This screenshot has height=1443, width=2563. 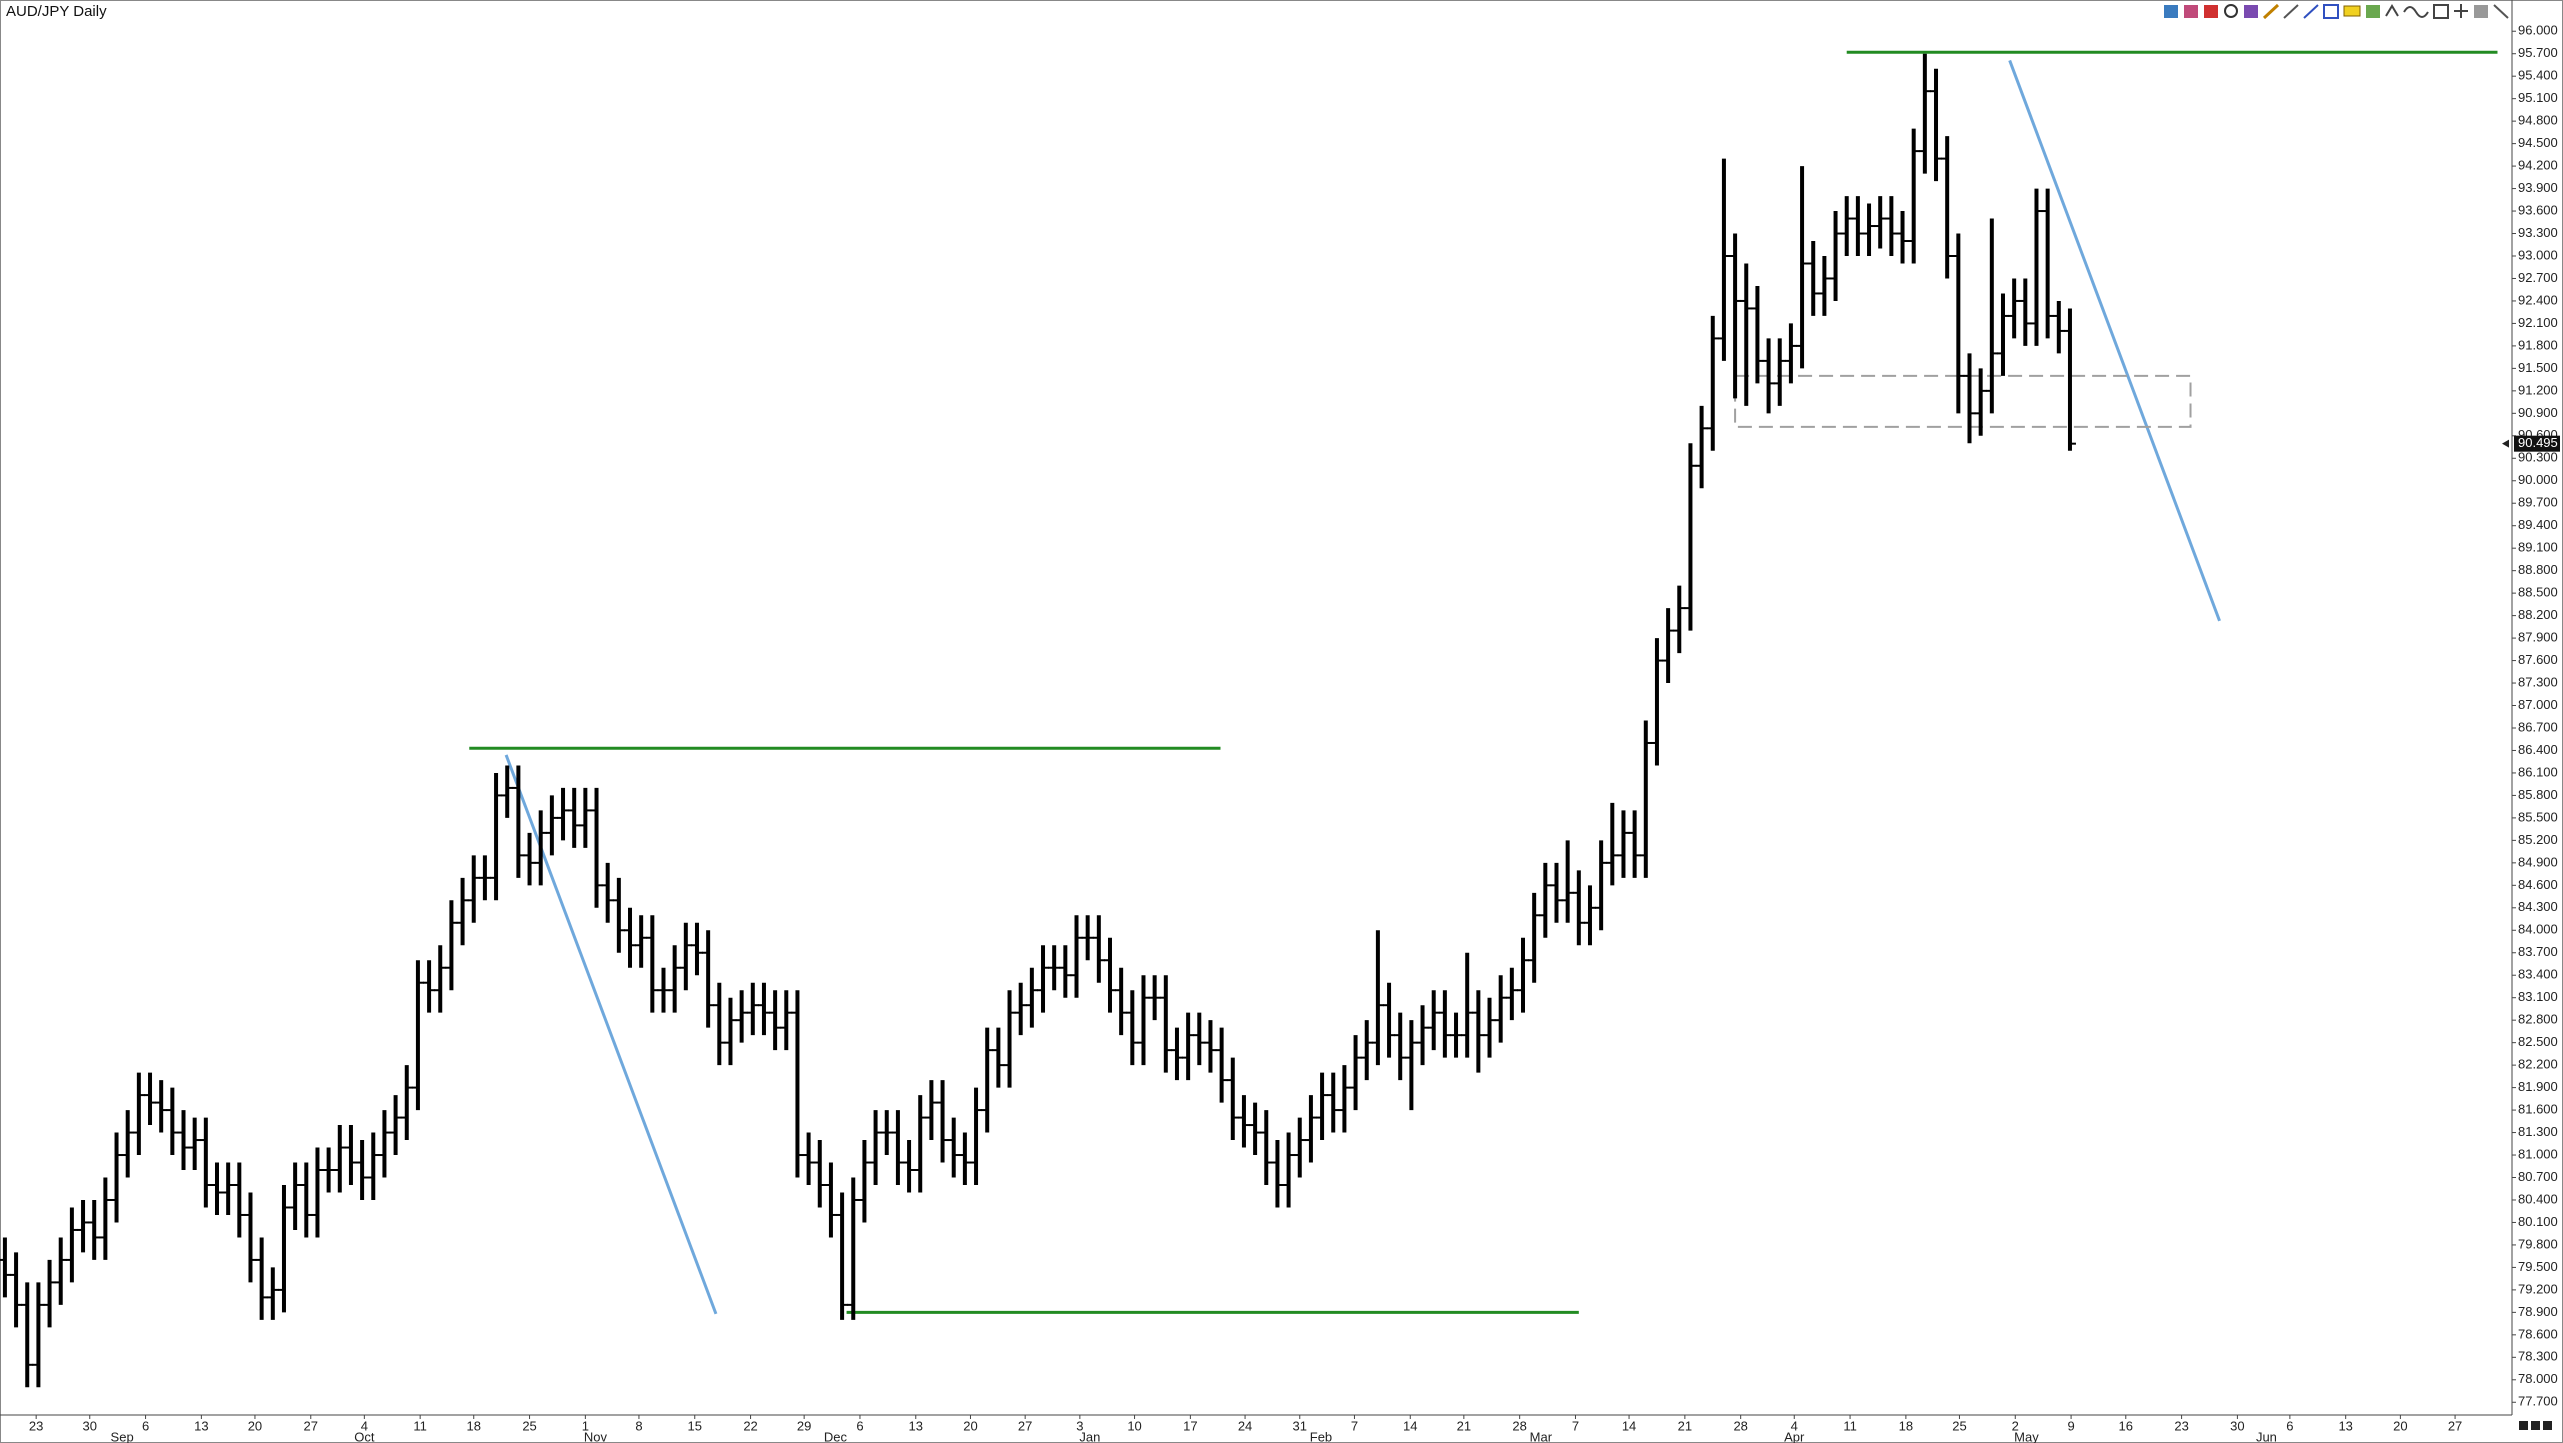 I want to click on y-tick-label: 93.900, so click(x=2538, y=187).